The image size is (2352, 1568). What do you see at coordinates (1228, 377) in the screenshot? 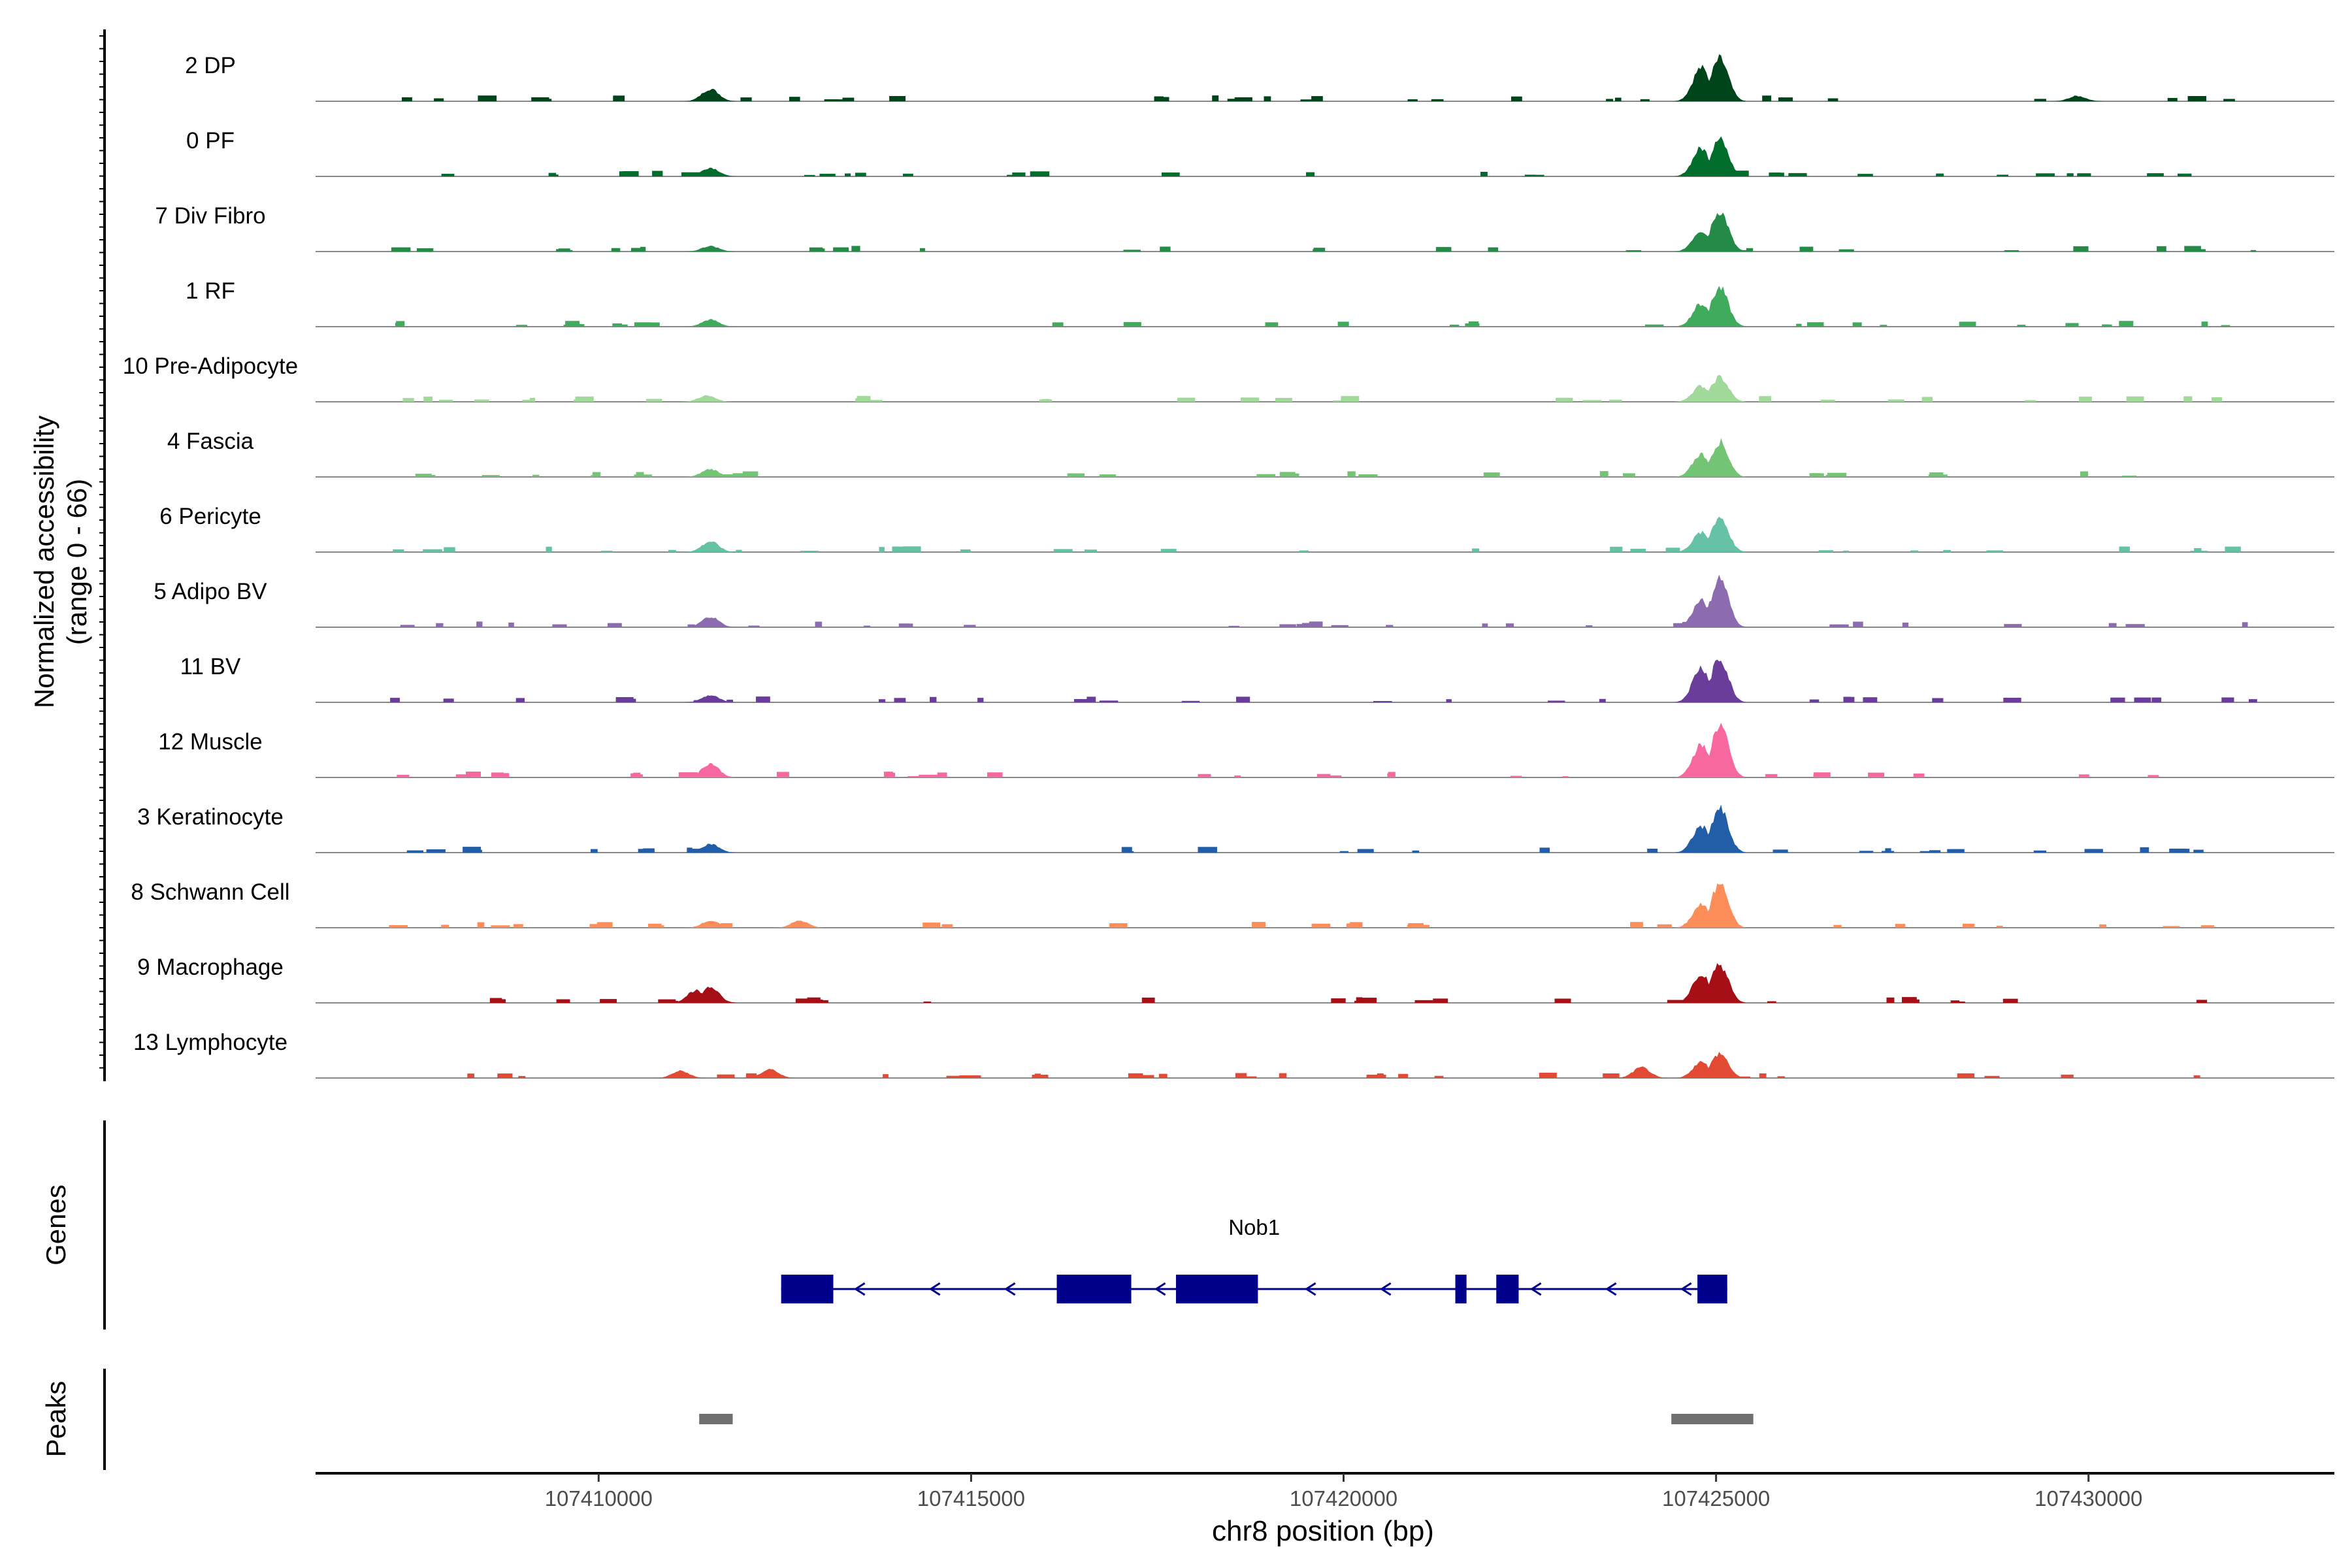
I see `track-10-pre-adipocyte: 10 Pre-Adipocyte` at bounding box center [1228, 377].